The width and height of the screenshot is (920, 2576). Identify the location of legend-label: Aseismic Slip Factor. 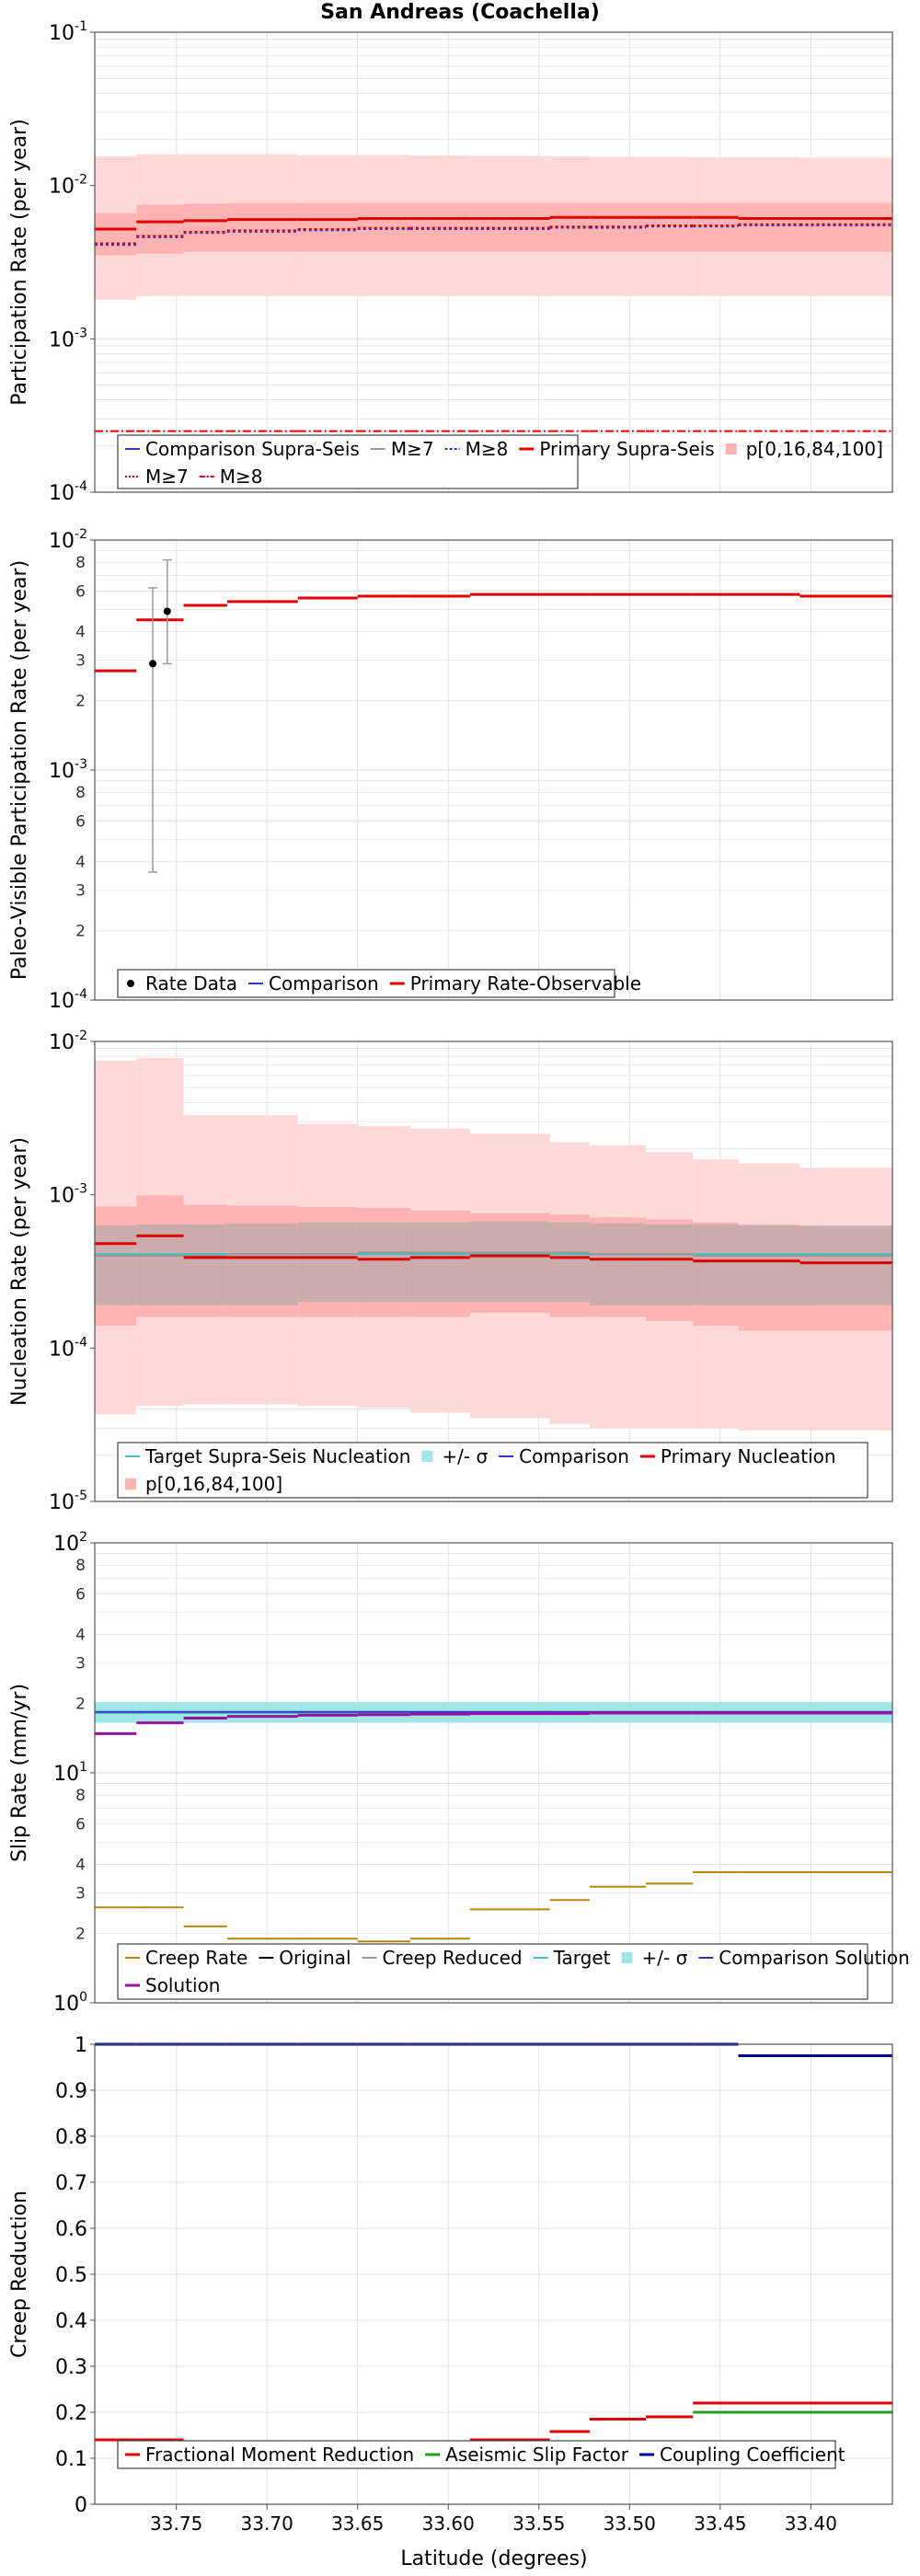
(537, 2455).